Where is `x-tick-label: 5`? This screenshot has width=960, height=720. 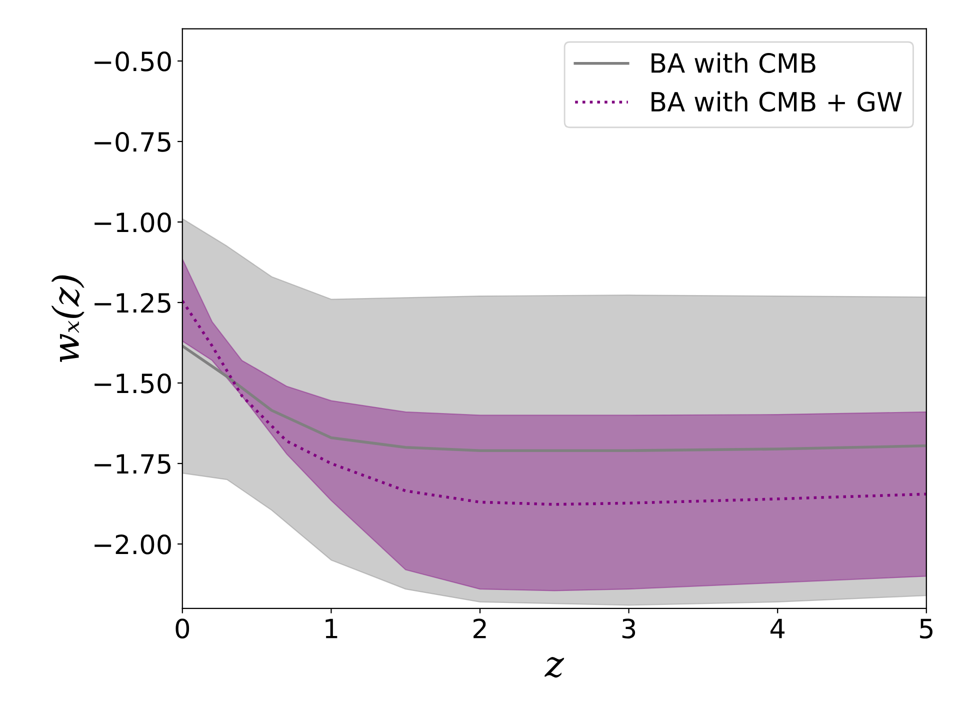
x-tick-label: 5 is located at coordinates (926, 628).